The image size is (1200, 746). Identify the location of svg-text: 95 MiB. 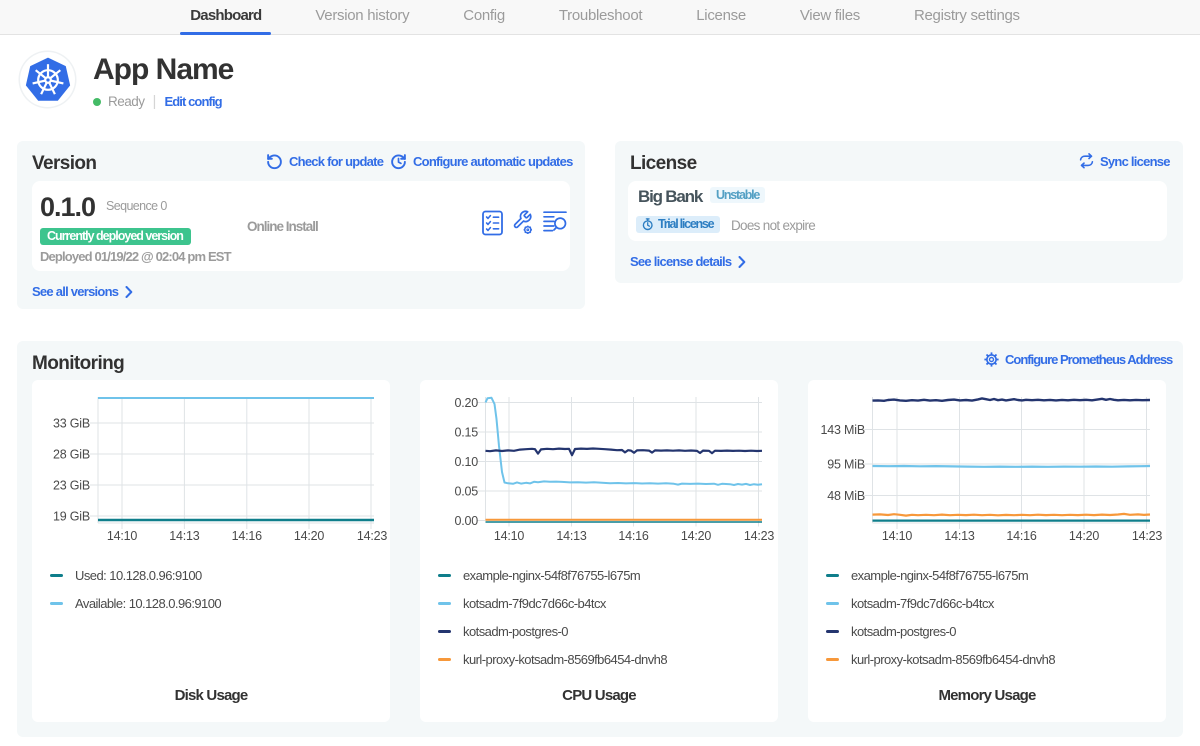
(846, 465).